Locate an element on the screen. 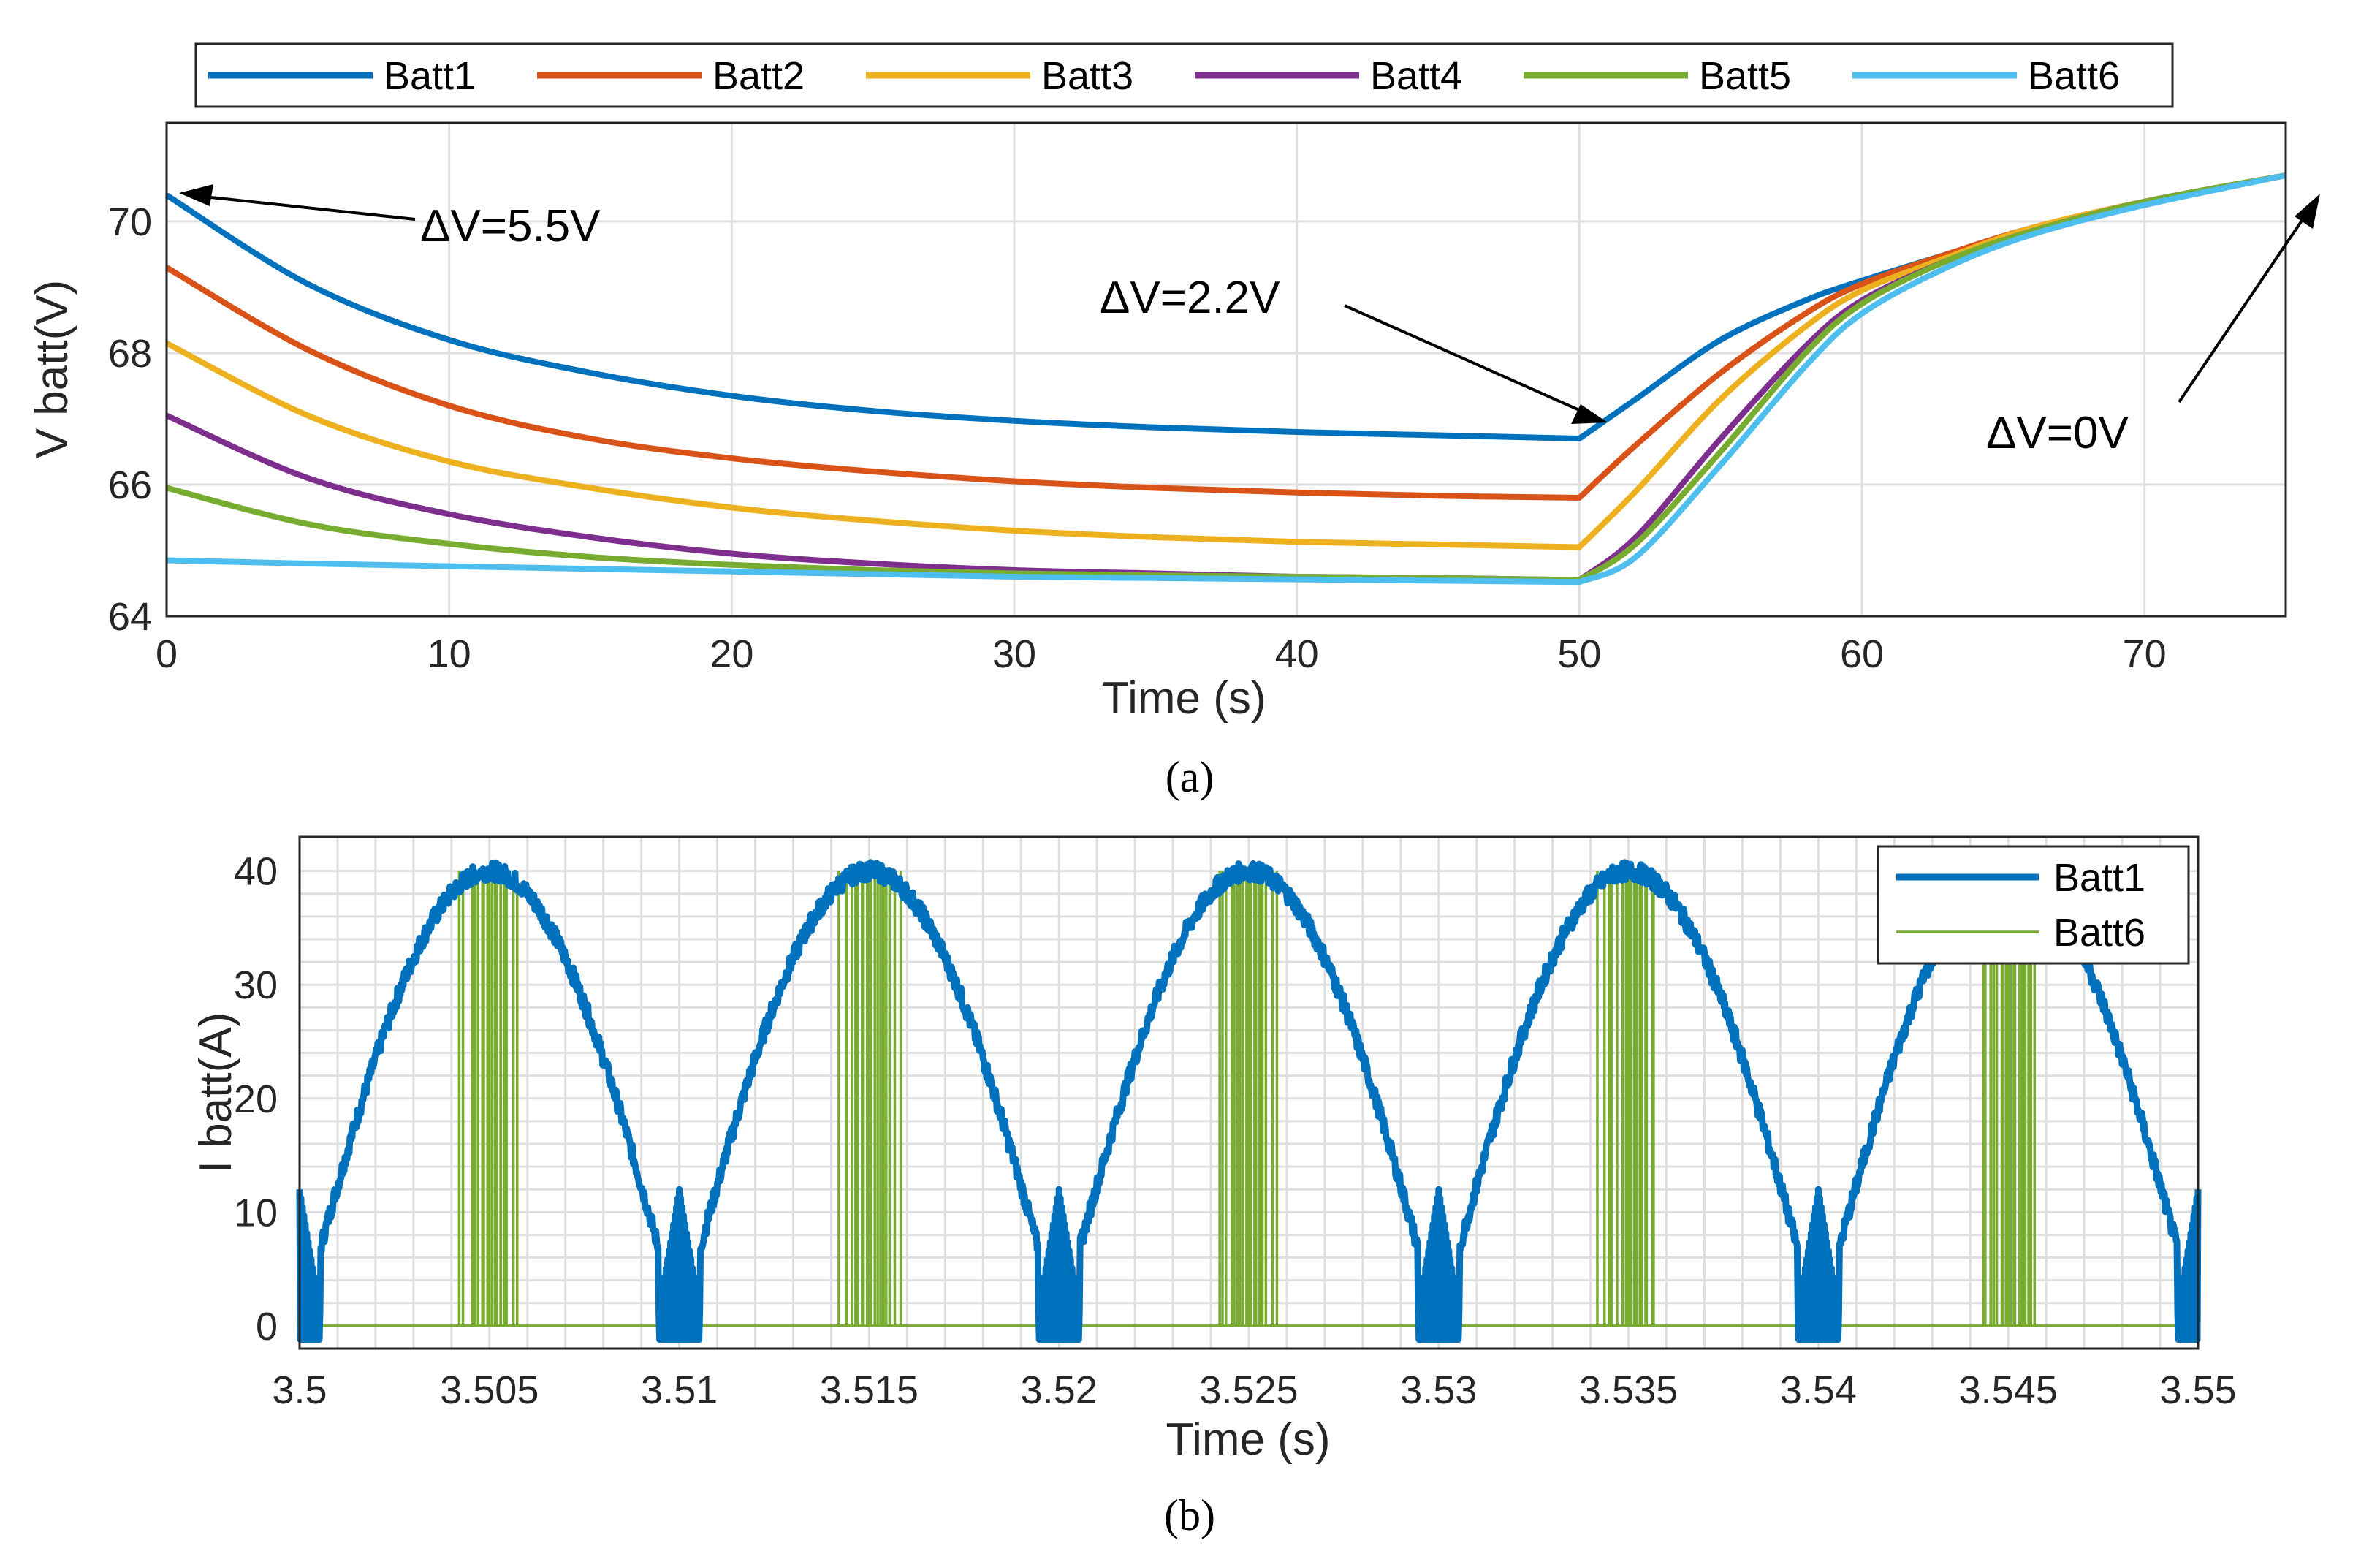 Image resolution: width=2380 pixels, height=1562 pixels. y-tick-label-a: 66 is located at coordinates (130, 485).